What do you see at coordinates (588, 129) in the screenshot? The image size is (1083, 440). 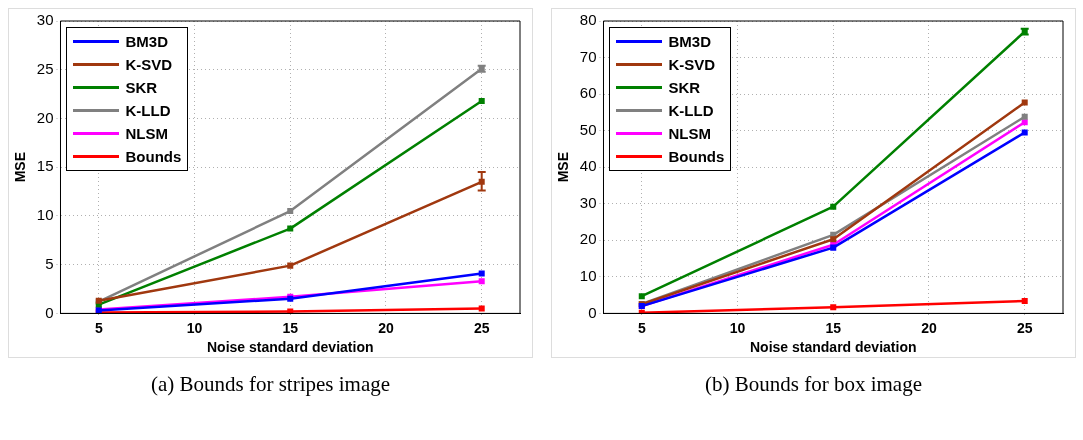 I see `y-tick-label: 50` at bounding box center [588, 129].